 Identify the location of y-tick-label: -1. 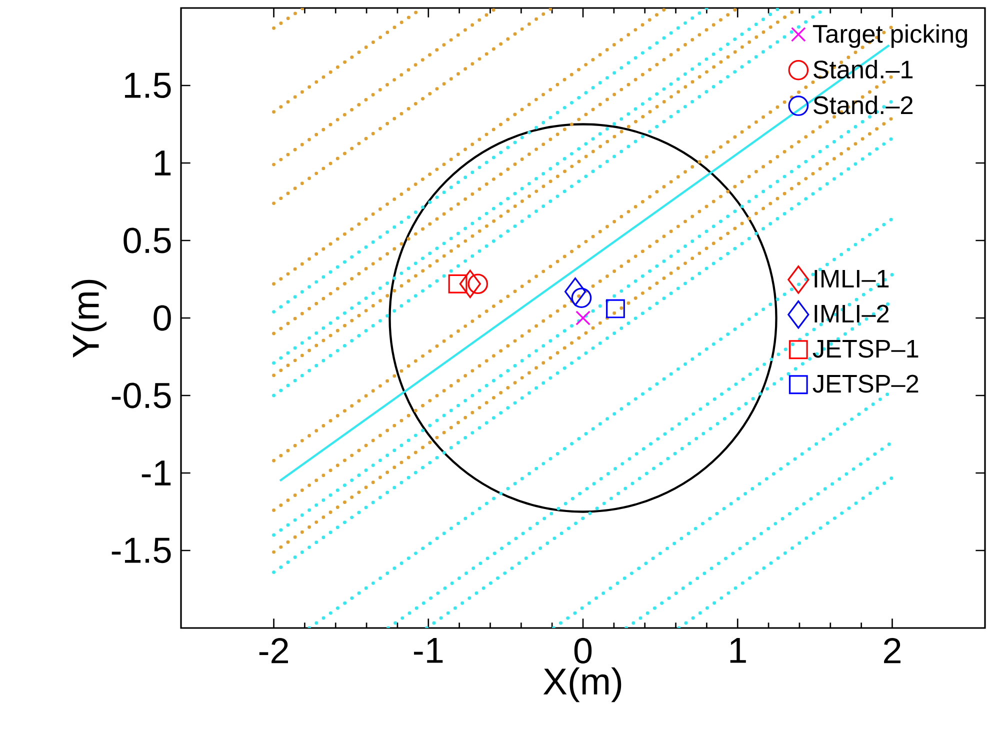
(156, 473).